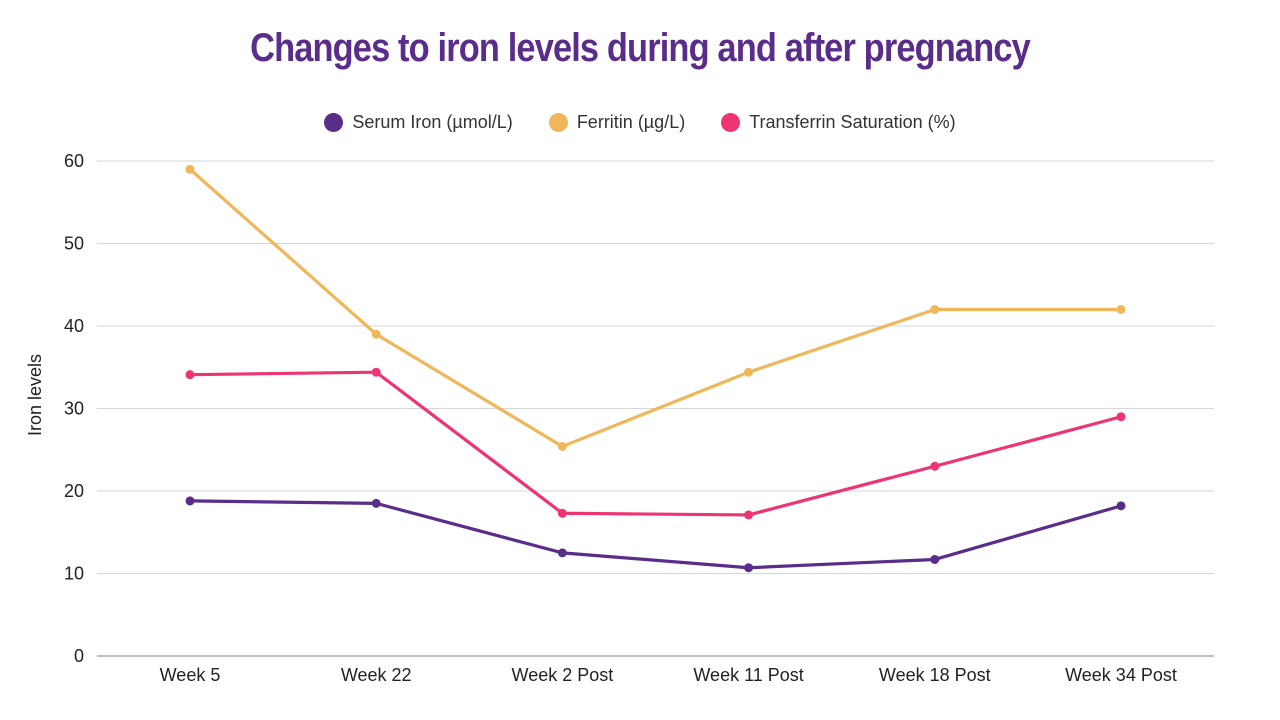 Image resolution: width=1280 pixels, height=720 pixels. Describe the element at coordinates (79, 656) in the screenshot. I see `y-tick-label: 0` at that location.